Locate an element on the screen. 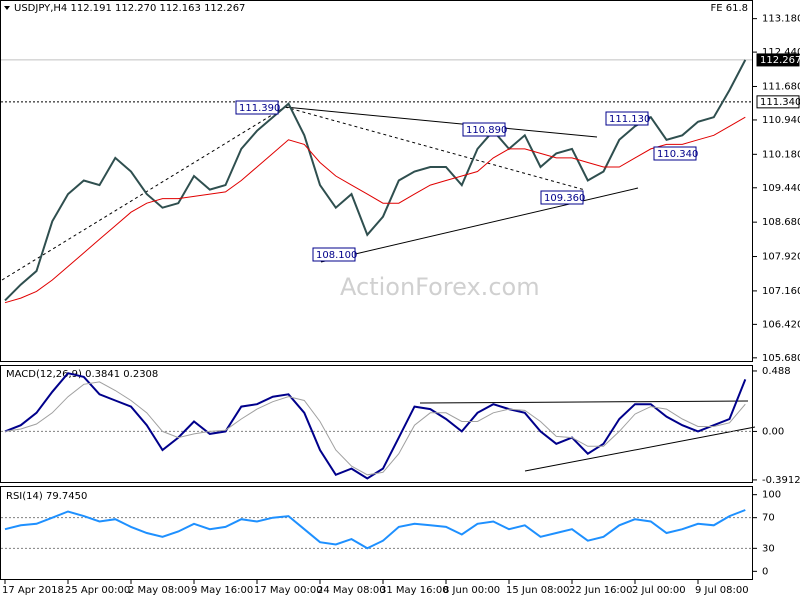 The width and height of the screenshot is (800, 600). y-tick-label: 30 is located at coordinates (768, 548).